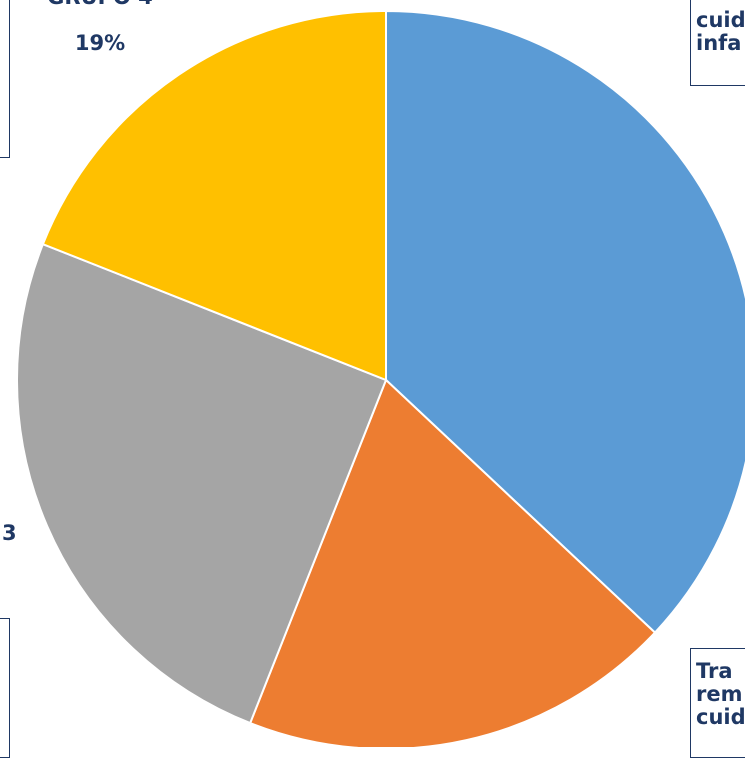 This screenshot has width=745, height=758. Describe the element at coordinates (5, 79) in the screenshot. I see `callout-box-grupo4` at that location.